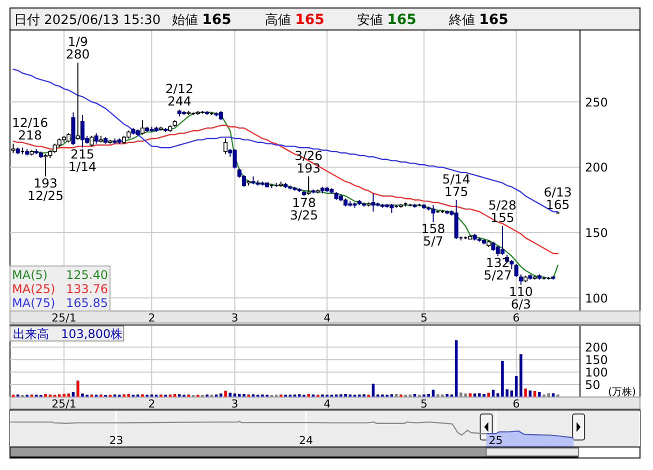 This screenshot has width=653, height=470. What do you see at coordinates (558, 198) in the screenshot?
I see `annotation: 6/13 165` at bounding box center [558, 198].